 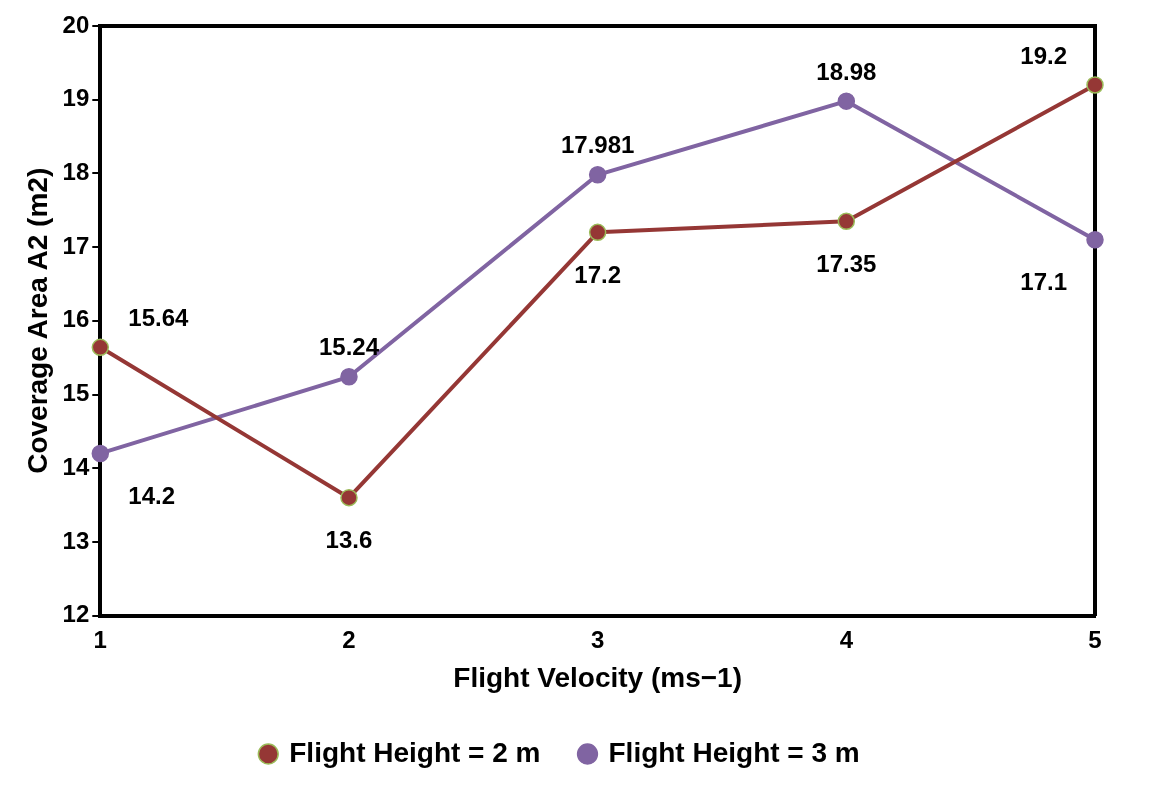 I want to click on x-tick-label: 2, so click(x=349, y=639).